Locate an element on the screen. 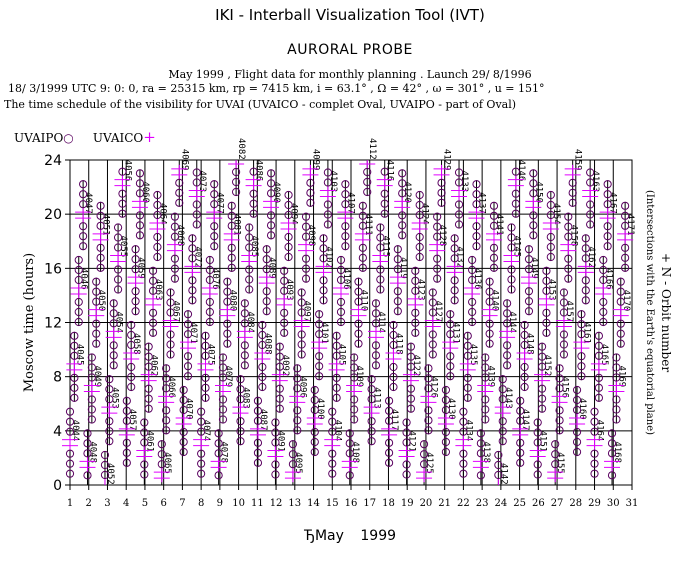 This screenshot has width=700, height=570. orbit-number-label: 4135 is located at coordinates (473, 355).